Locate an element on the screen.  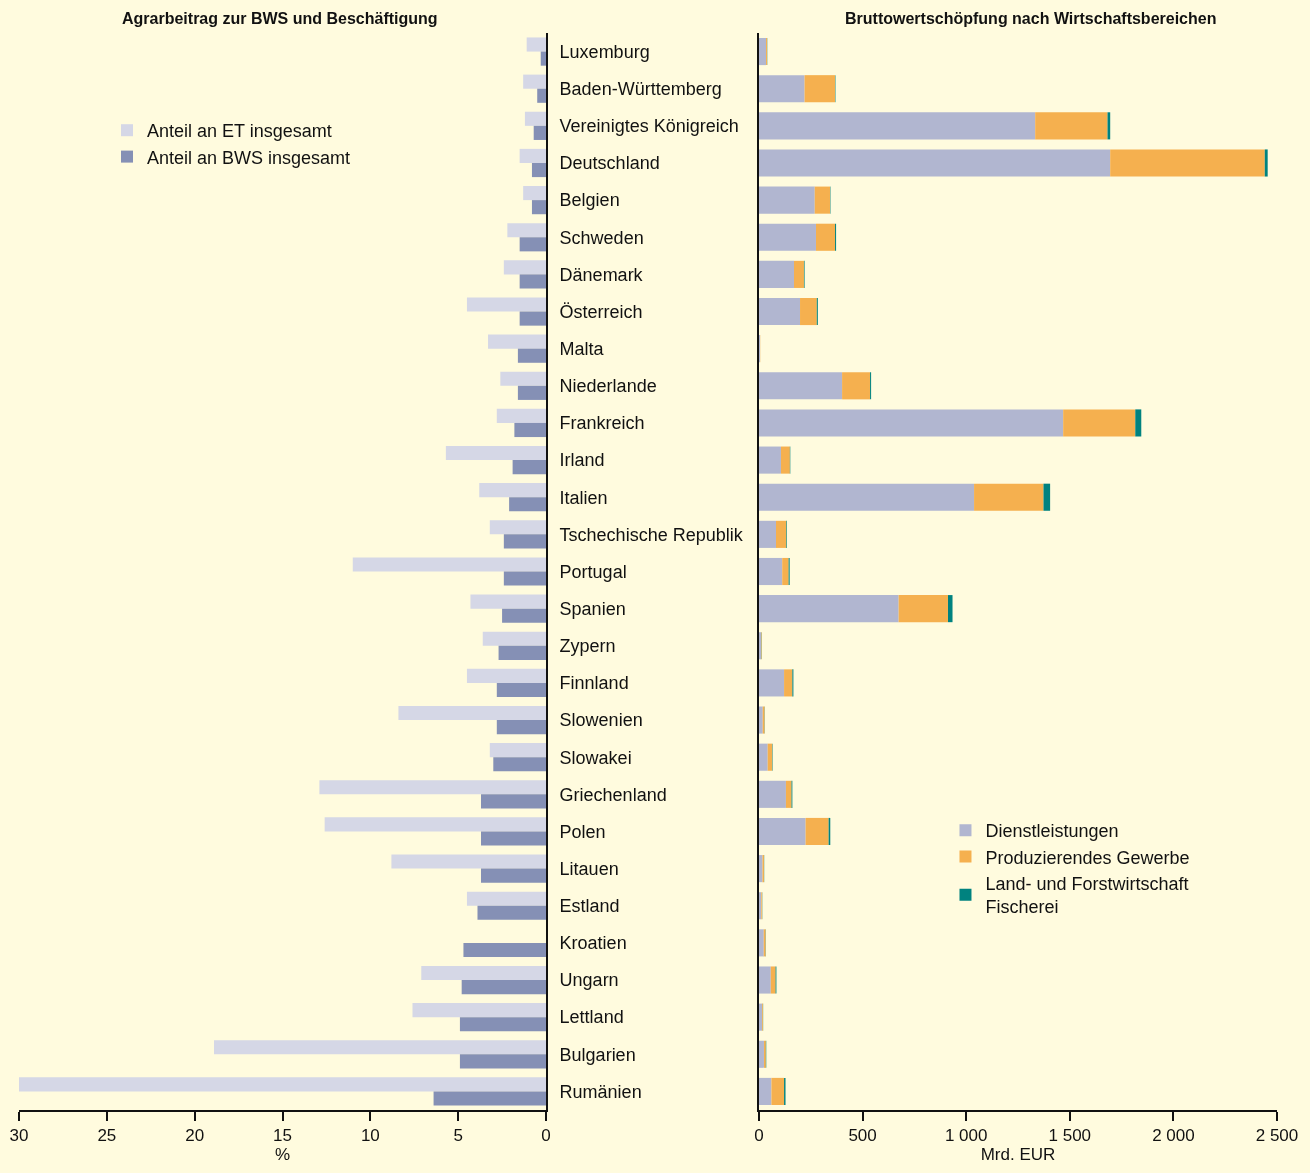
y-tick-label: Baden-Württemberg is located at coordinates (640, 89).